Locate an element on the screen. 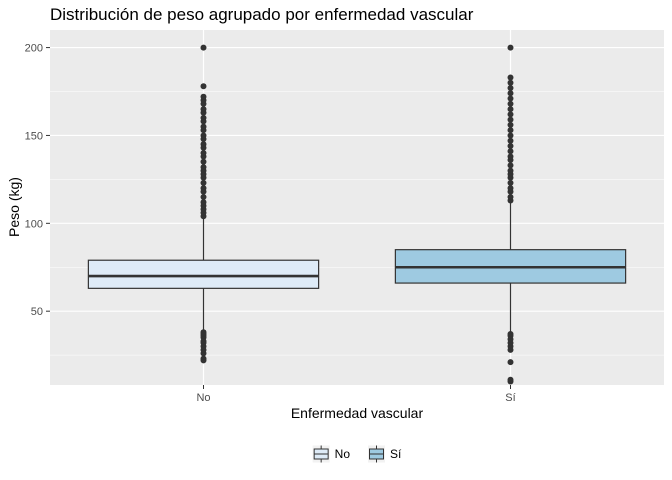  legend-item-si: Sí is located at coordinates (385, 454).